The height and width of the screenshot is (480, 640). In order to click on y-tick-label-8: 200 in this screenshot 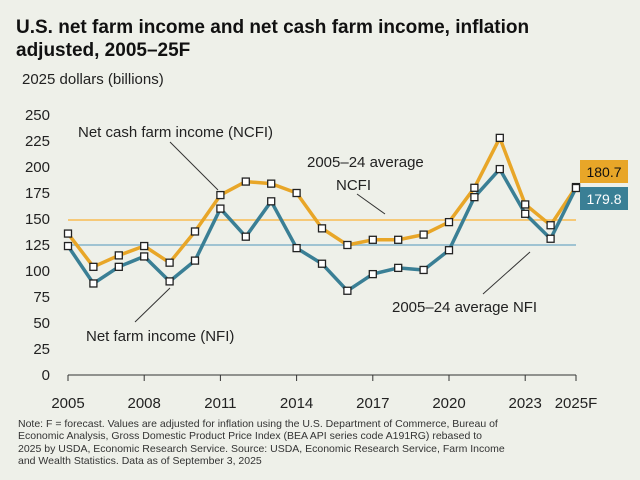, I will do `click(37, 167)`.